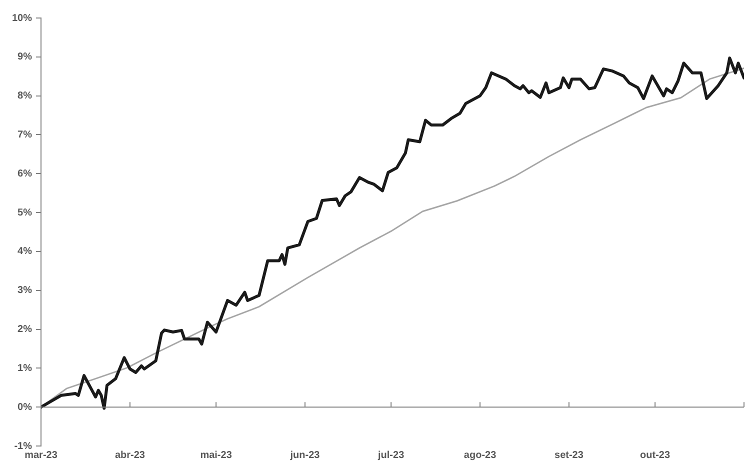 This screenshot has width=755, height=472. Describe the element at coordinates (25, 134) in the screenshot. I see `y-tick-label: 7%` at that location.